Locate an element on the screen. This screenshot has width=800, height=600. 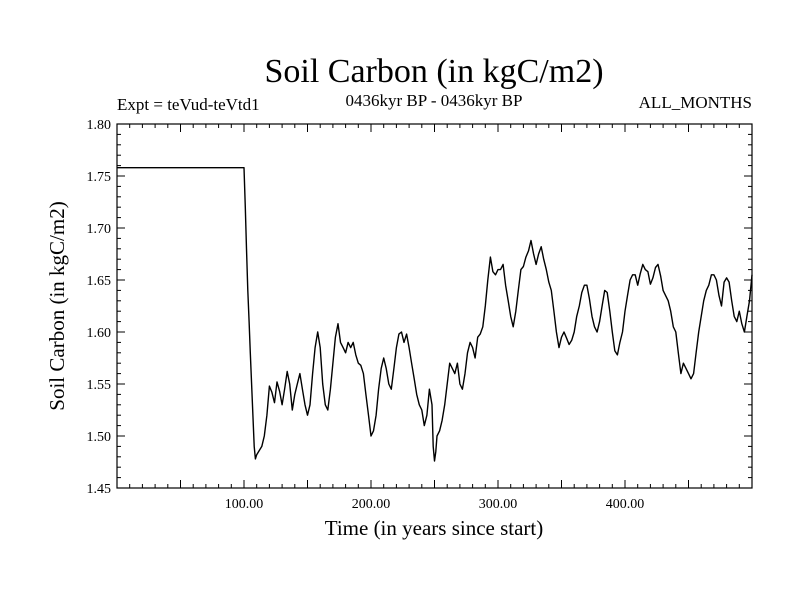
months-label: ALL_MONTHS is located at coordinates (695, 102).